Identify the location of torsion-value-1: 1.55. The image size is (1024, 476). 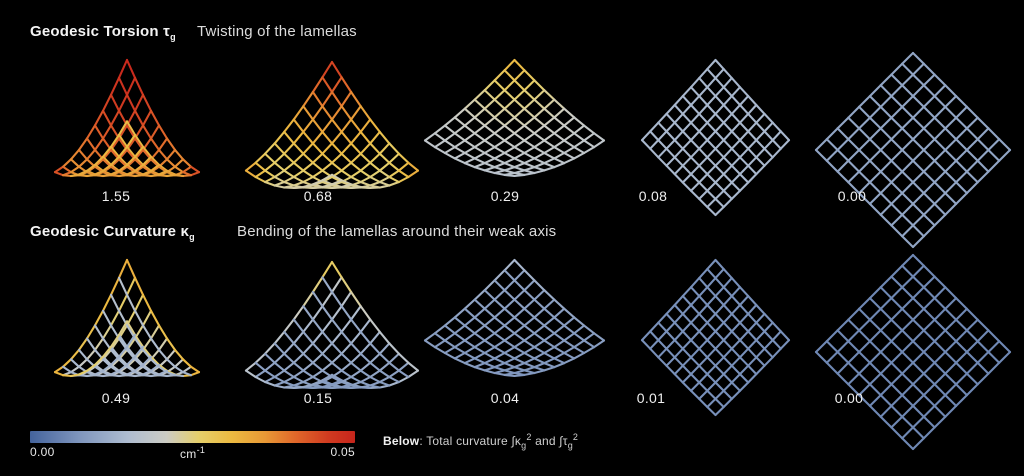
(116, 196).